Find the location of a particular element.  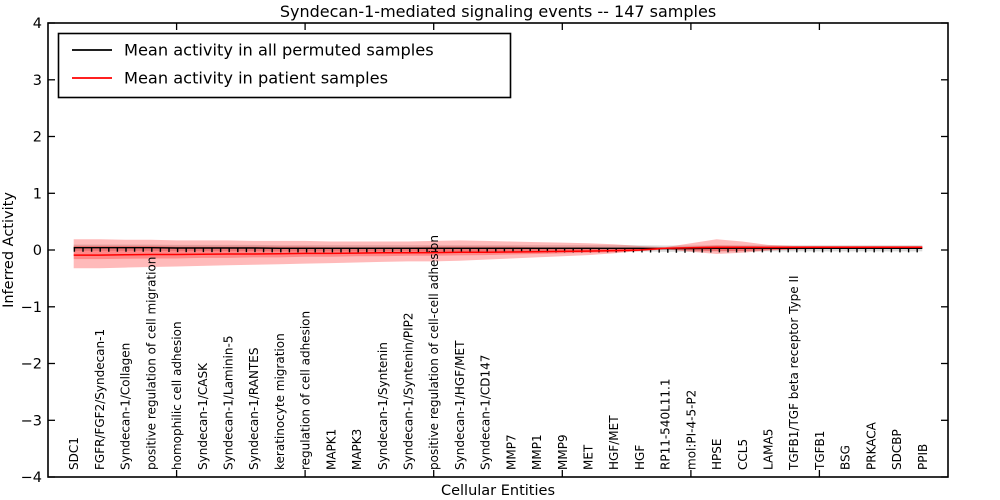

legend-box is located at coordinates (284, 65).